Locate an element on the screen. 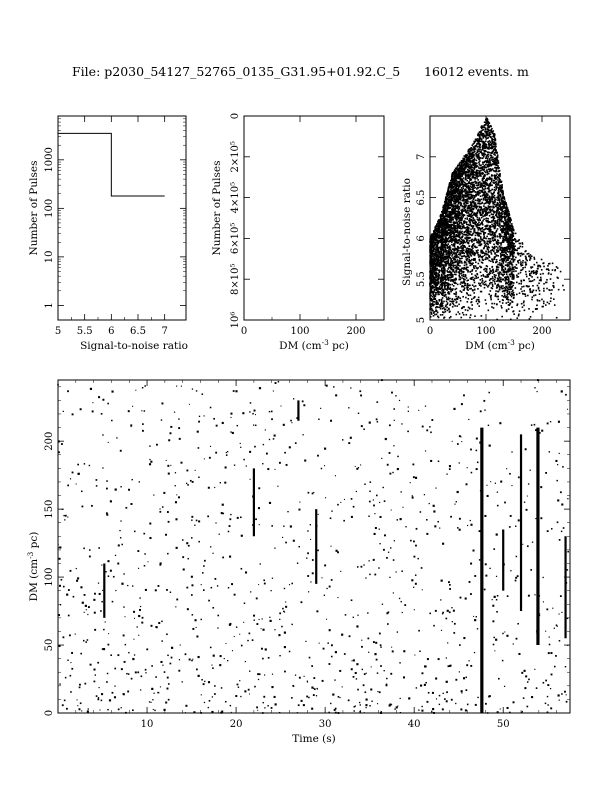 Image resolution: width=612 pixels, height=792 pixels. x-tick-label-1-2: 6 is located at coordinates (111, 331).